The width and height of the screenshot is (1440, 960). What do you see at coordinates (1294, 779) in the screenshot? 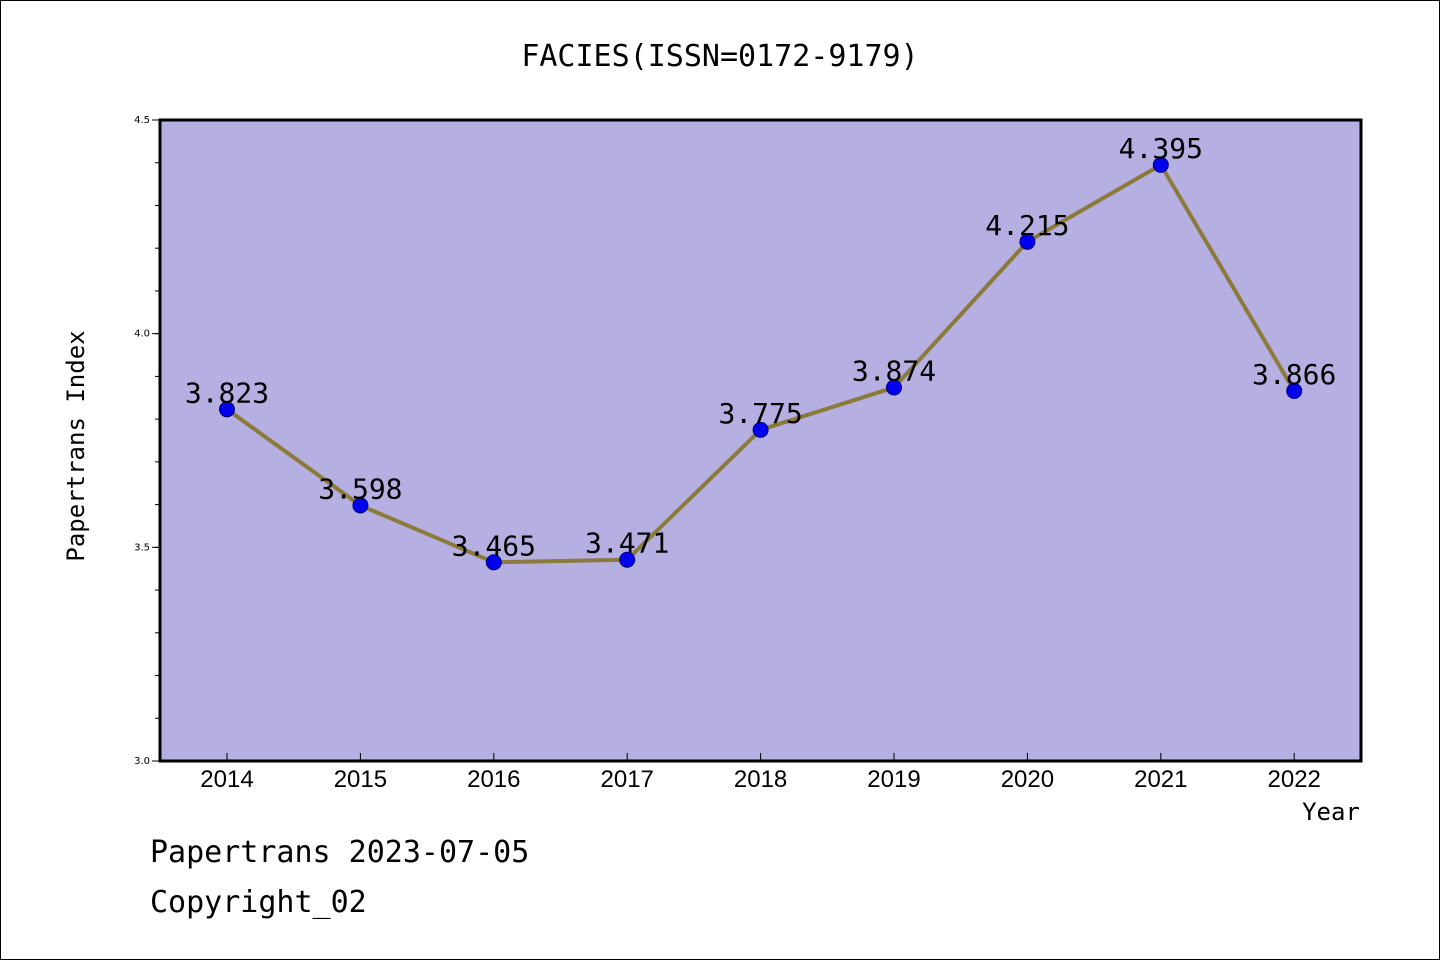
I see `x-tick-label: 2022` at bounding box center [1294, 779].